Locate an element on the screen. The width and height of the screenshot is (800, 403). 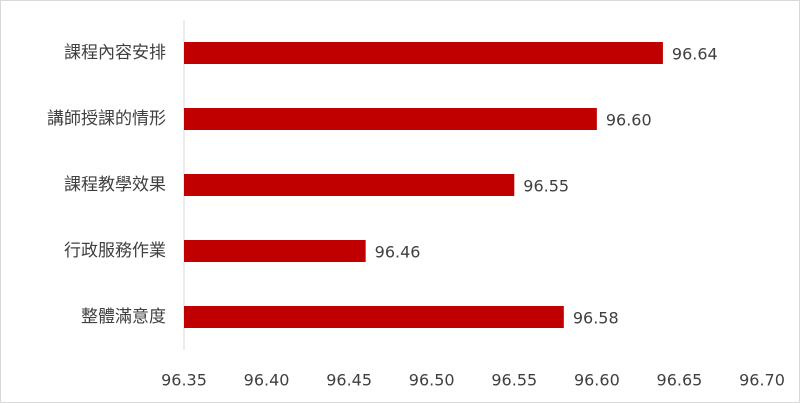
y-tick-label: 課程教學效果 is located at coordinates (115, 185).